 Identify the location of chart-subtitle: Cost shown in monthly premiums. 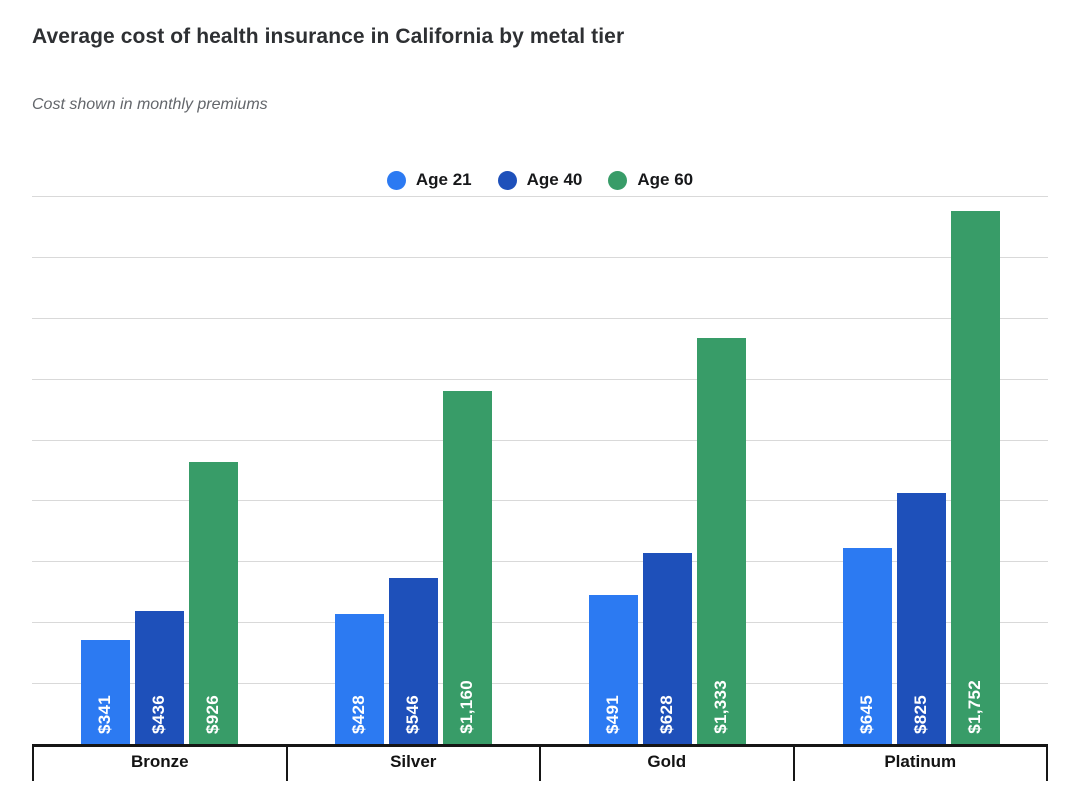
(150, 104).